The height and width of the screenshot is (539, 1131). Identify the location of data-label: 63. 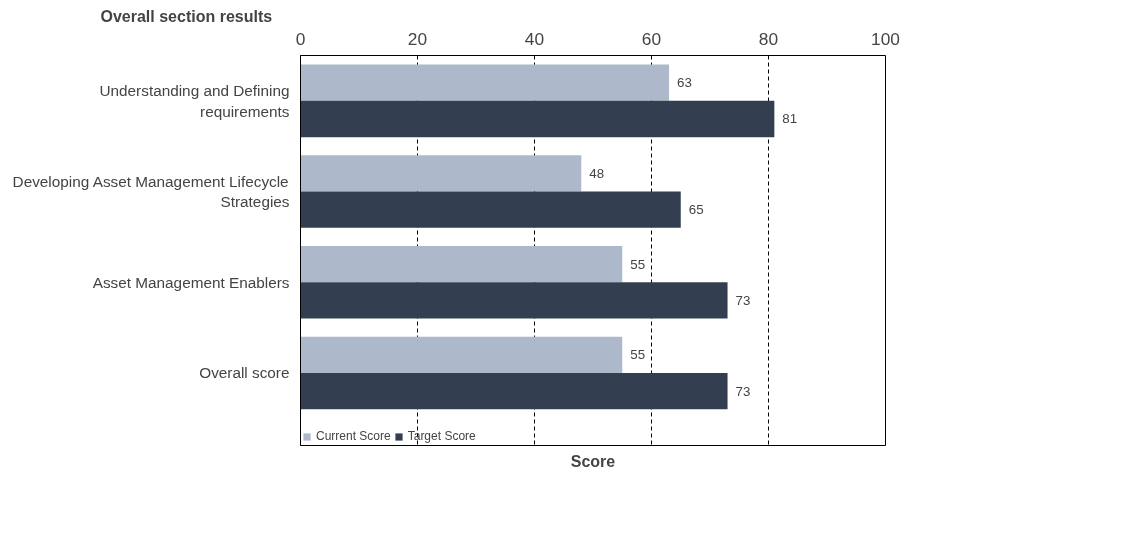
(684, 83).